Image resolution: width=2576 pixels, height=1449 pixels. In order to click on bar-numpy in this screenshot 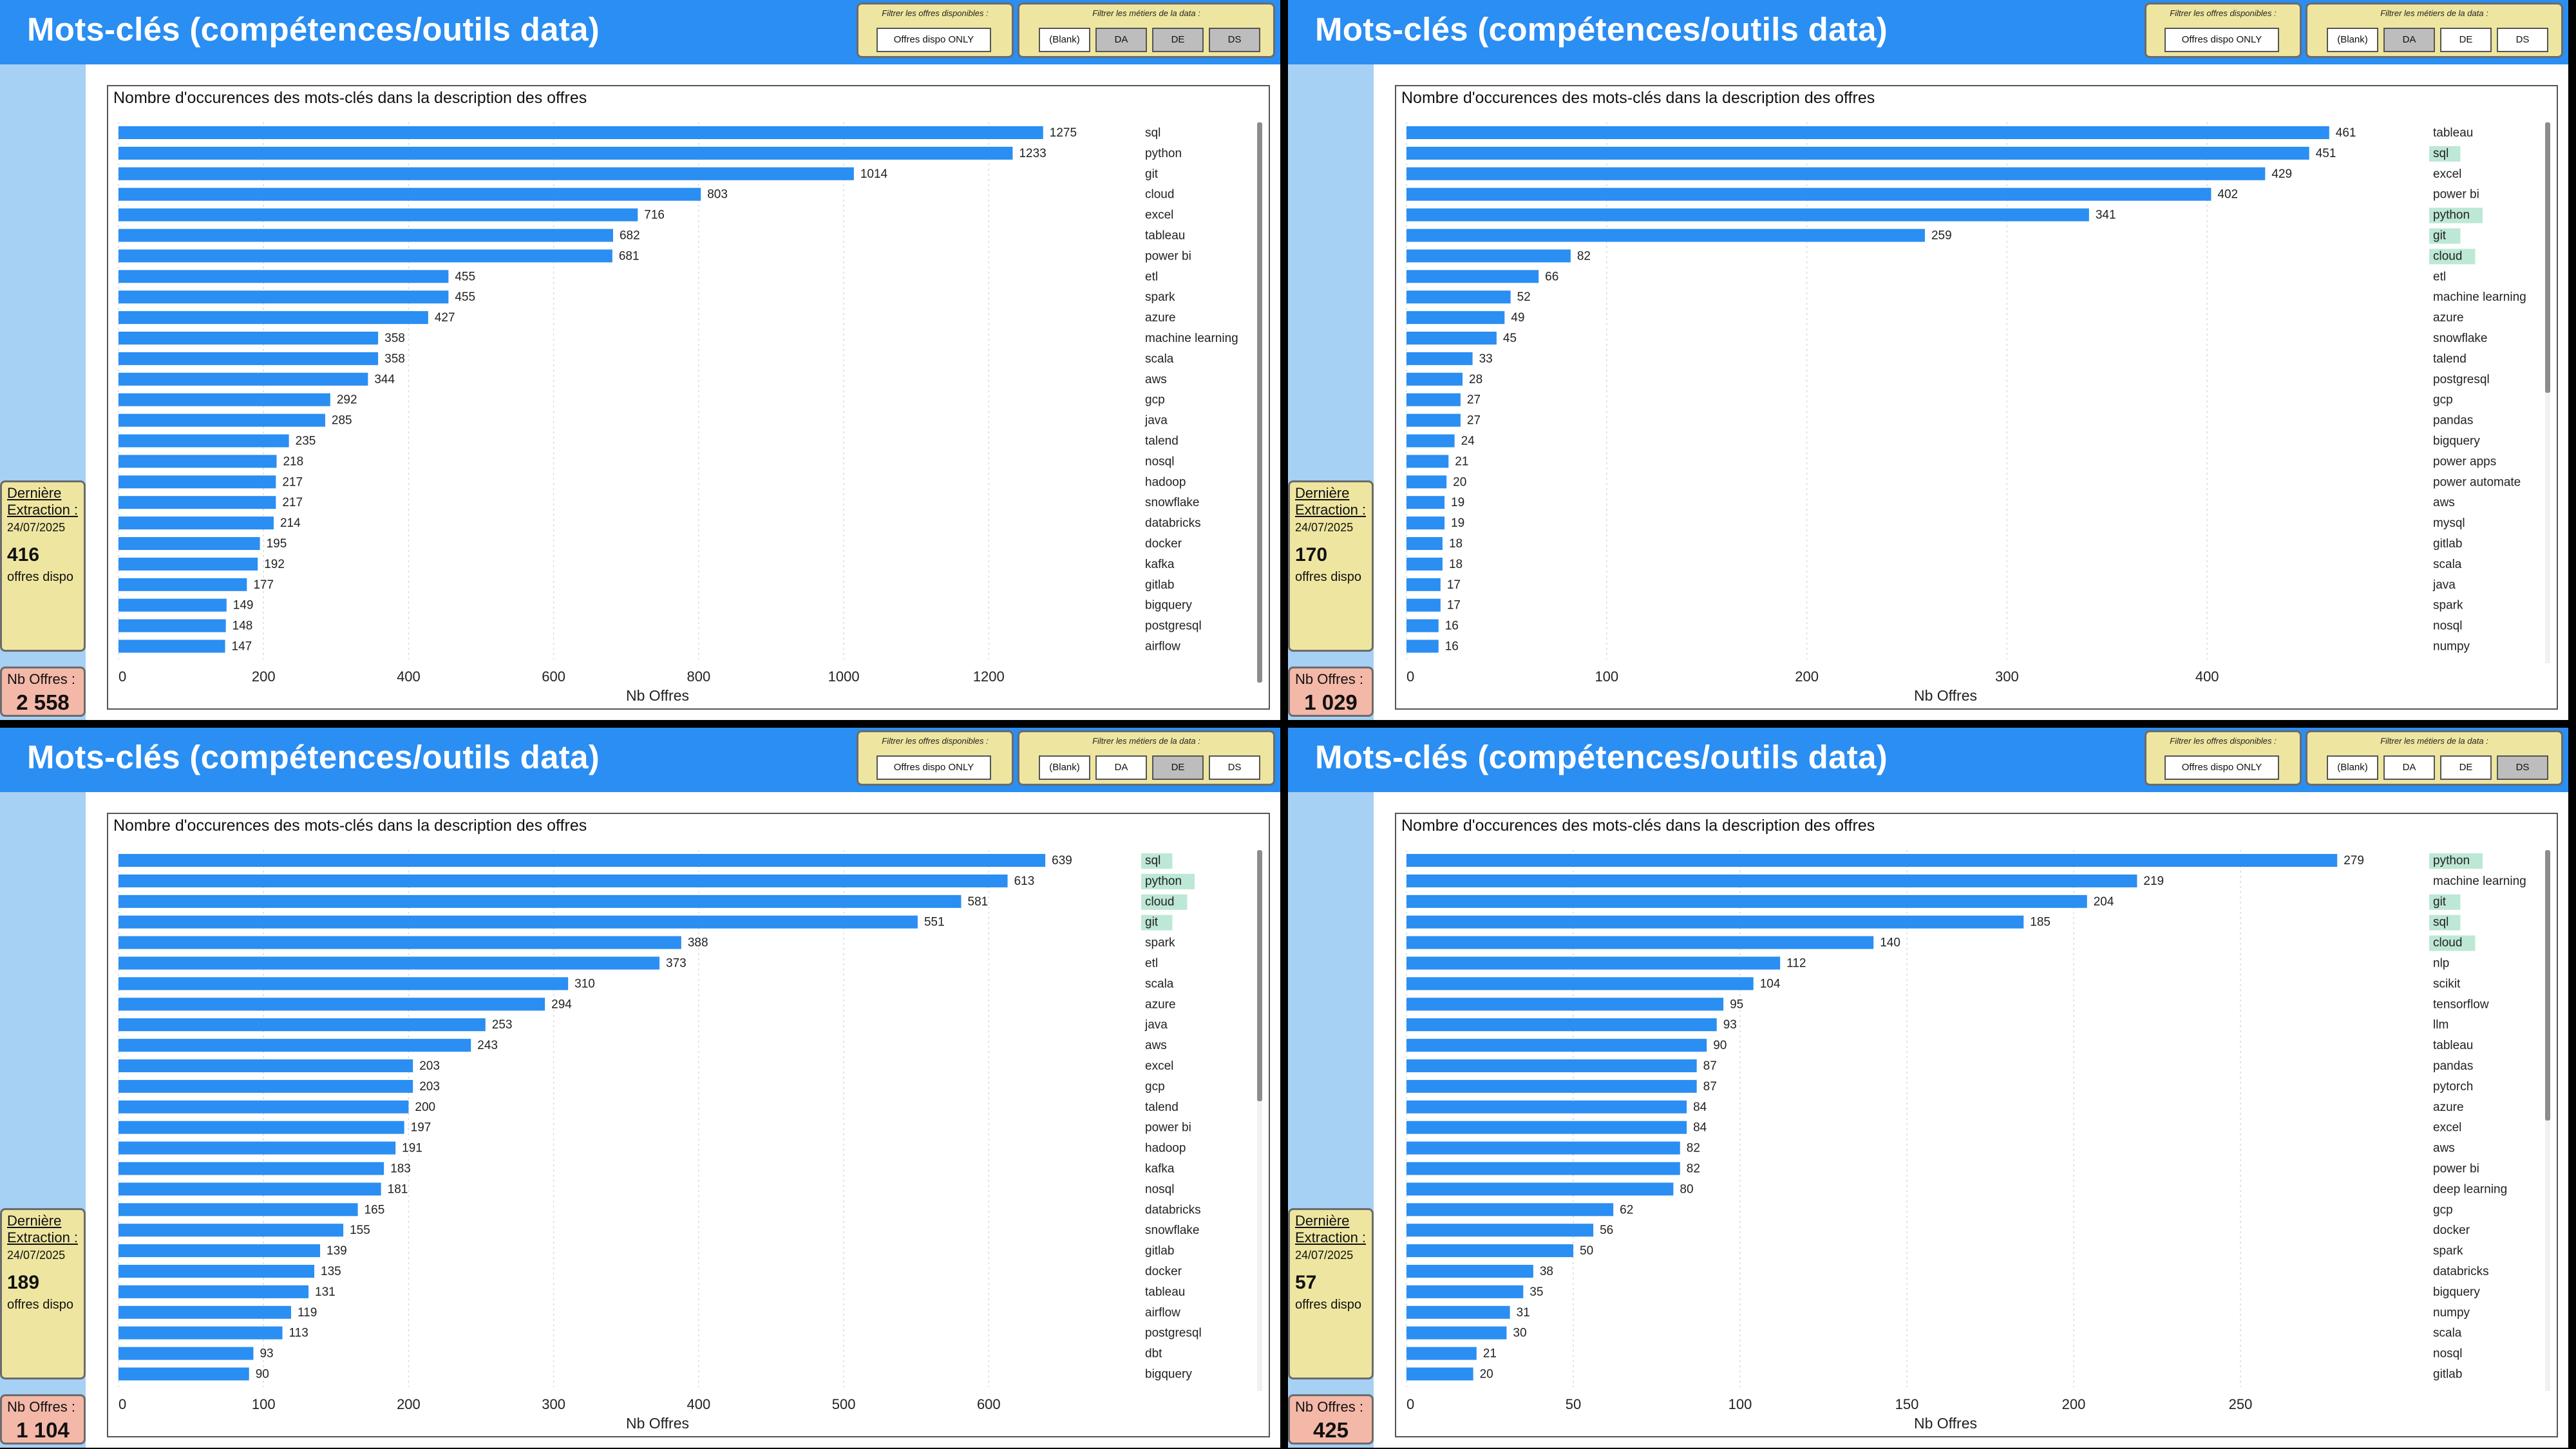, I will do `click(1422, 646)`.